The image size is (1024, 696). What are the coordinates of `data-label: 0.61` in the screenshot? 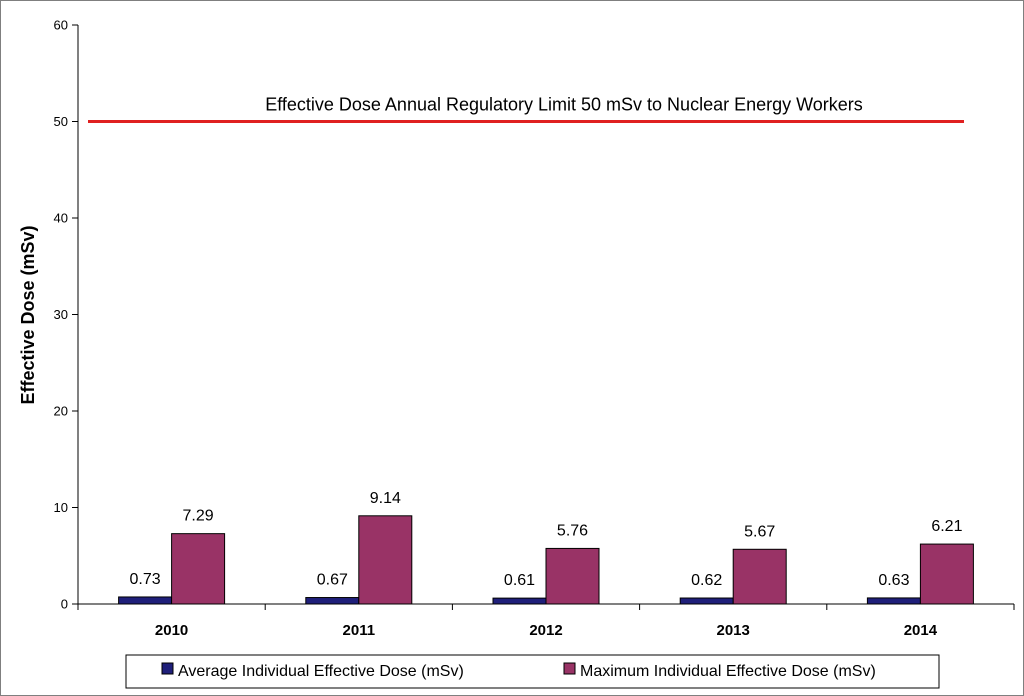 It's located at (519, 580).